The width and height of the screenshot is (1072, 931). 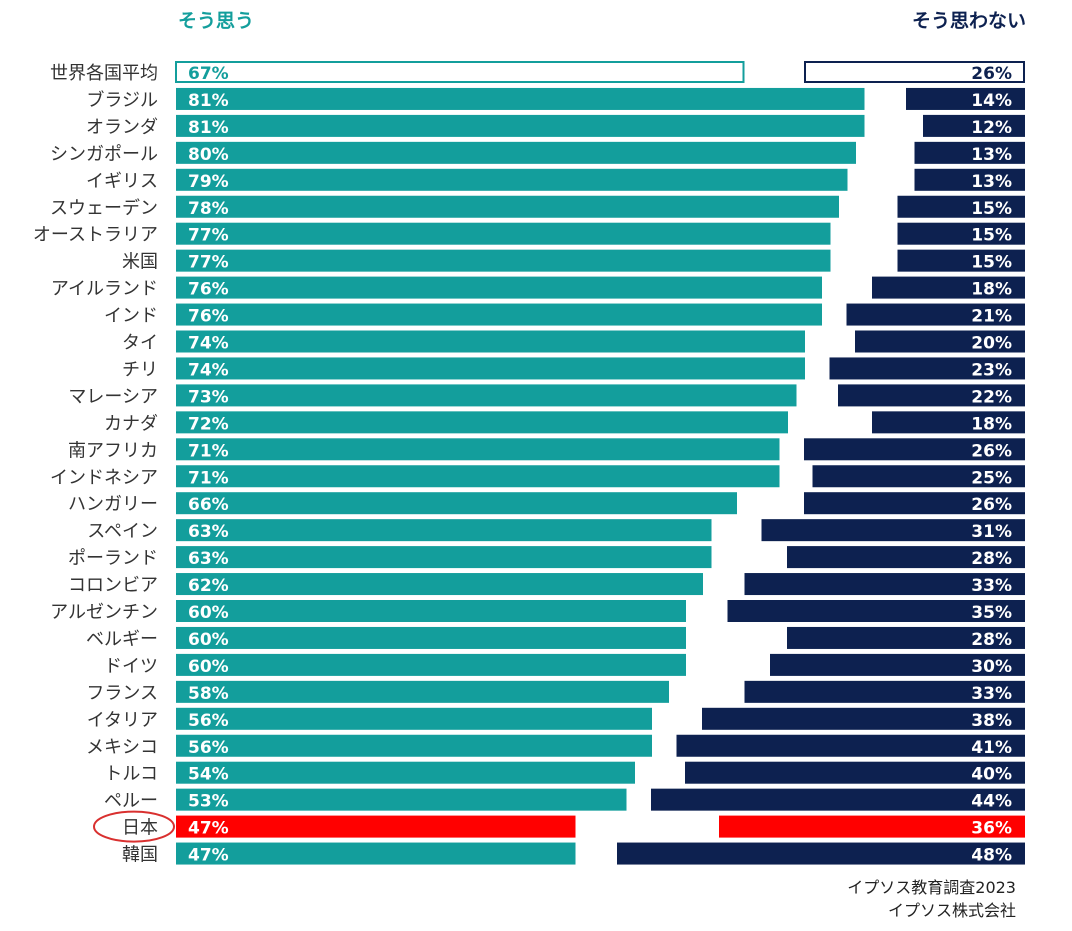 What do you see at coordinates (140, 828) in the screenshot?
I see `category-label: 日本` at bounding box center [140, 828].